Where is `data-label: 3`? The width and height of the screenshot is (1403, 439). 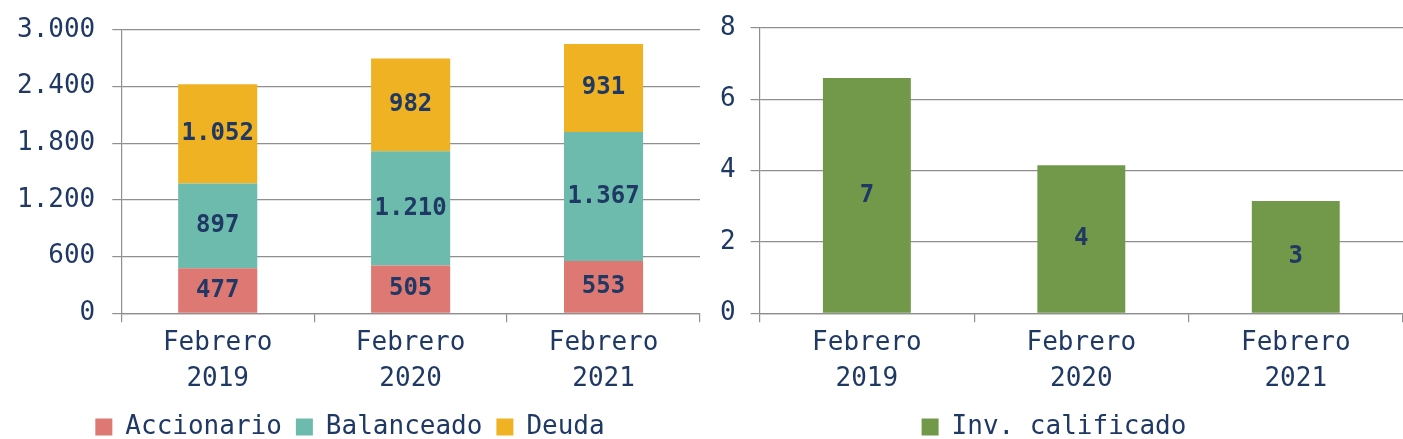
data-label: 3 is located at coordinates (1295, 255).